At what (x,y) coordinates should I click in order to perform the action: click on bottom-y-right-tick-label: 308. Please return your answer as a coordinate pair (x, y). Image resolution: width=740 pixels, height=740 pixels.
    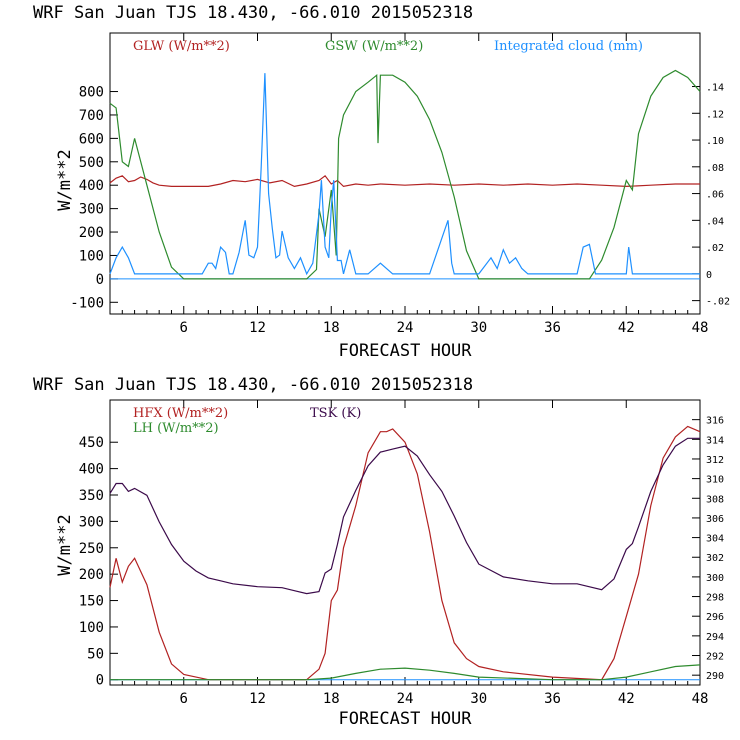
    Looking at the image, I should click on (715, 499).